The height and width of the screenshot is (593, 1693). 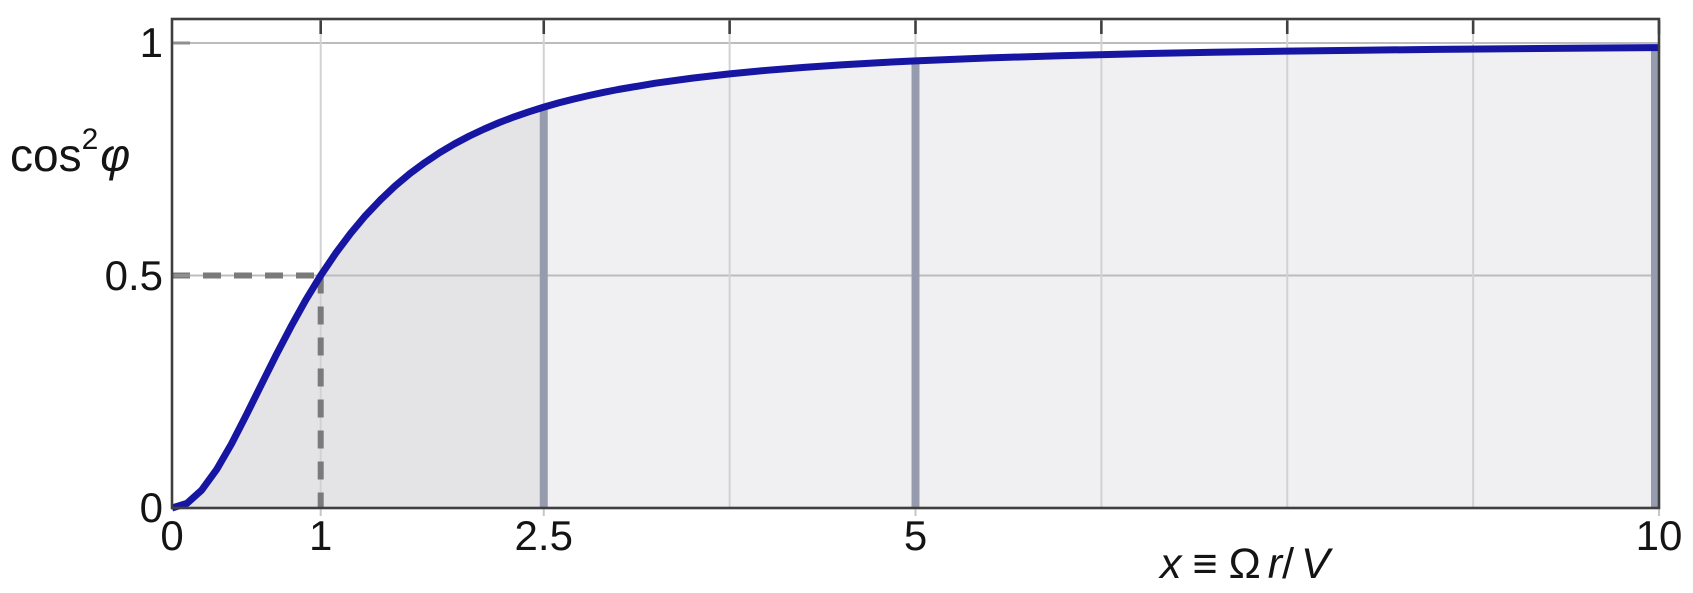 What do you see at coordinates (358, 307) in the screenshot?
I see `area-fill-inner` at bounding box center [358, 307].